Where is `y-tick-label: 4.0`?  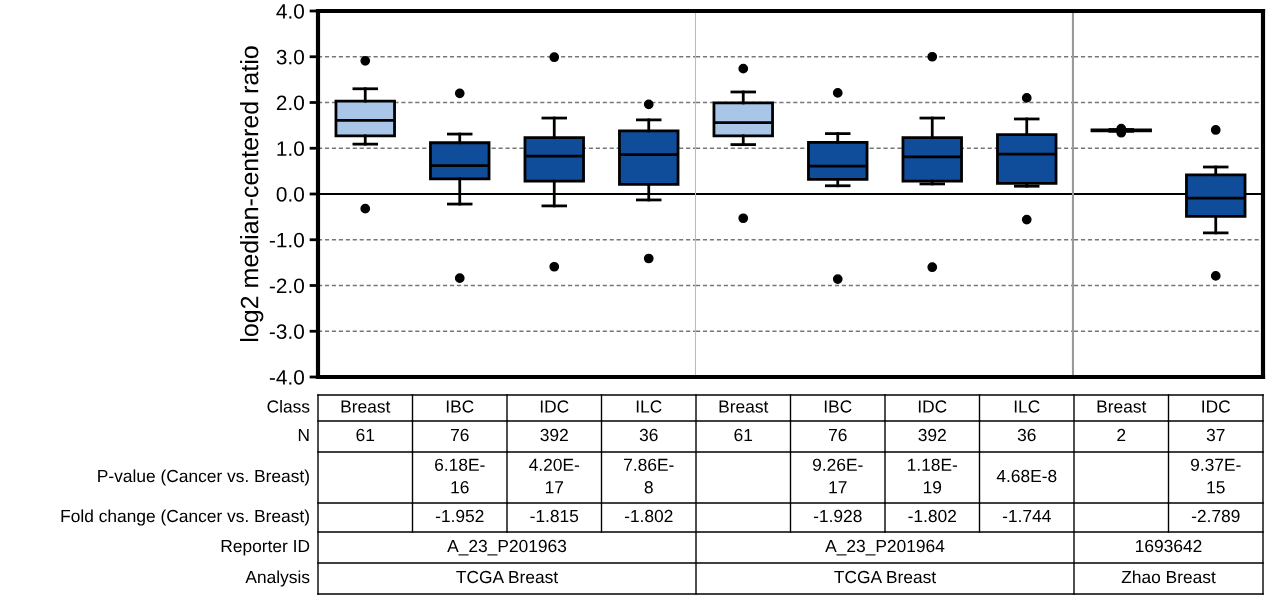
y-tick-label: 4.0 is located at coordinates (290, 11).